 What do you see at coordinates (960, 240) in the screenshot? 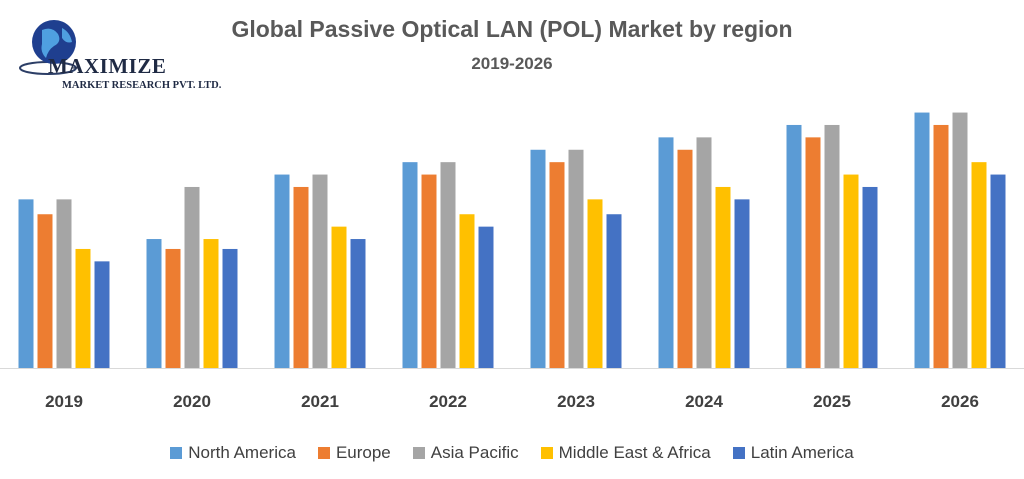
I see `bar-2026-asia-pacific` at bounding box center [960, 240].